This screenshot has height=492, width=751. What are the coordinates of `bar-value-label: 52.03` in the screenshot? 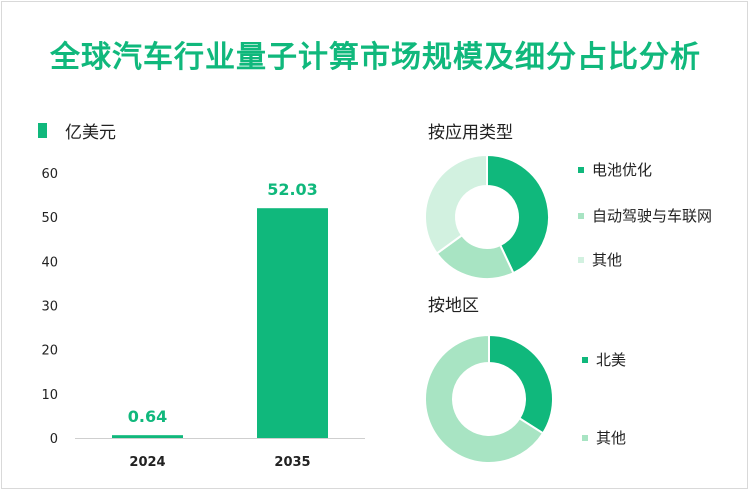 It's located at (292, 189).